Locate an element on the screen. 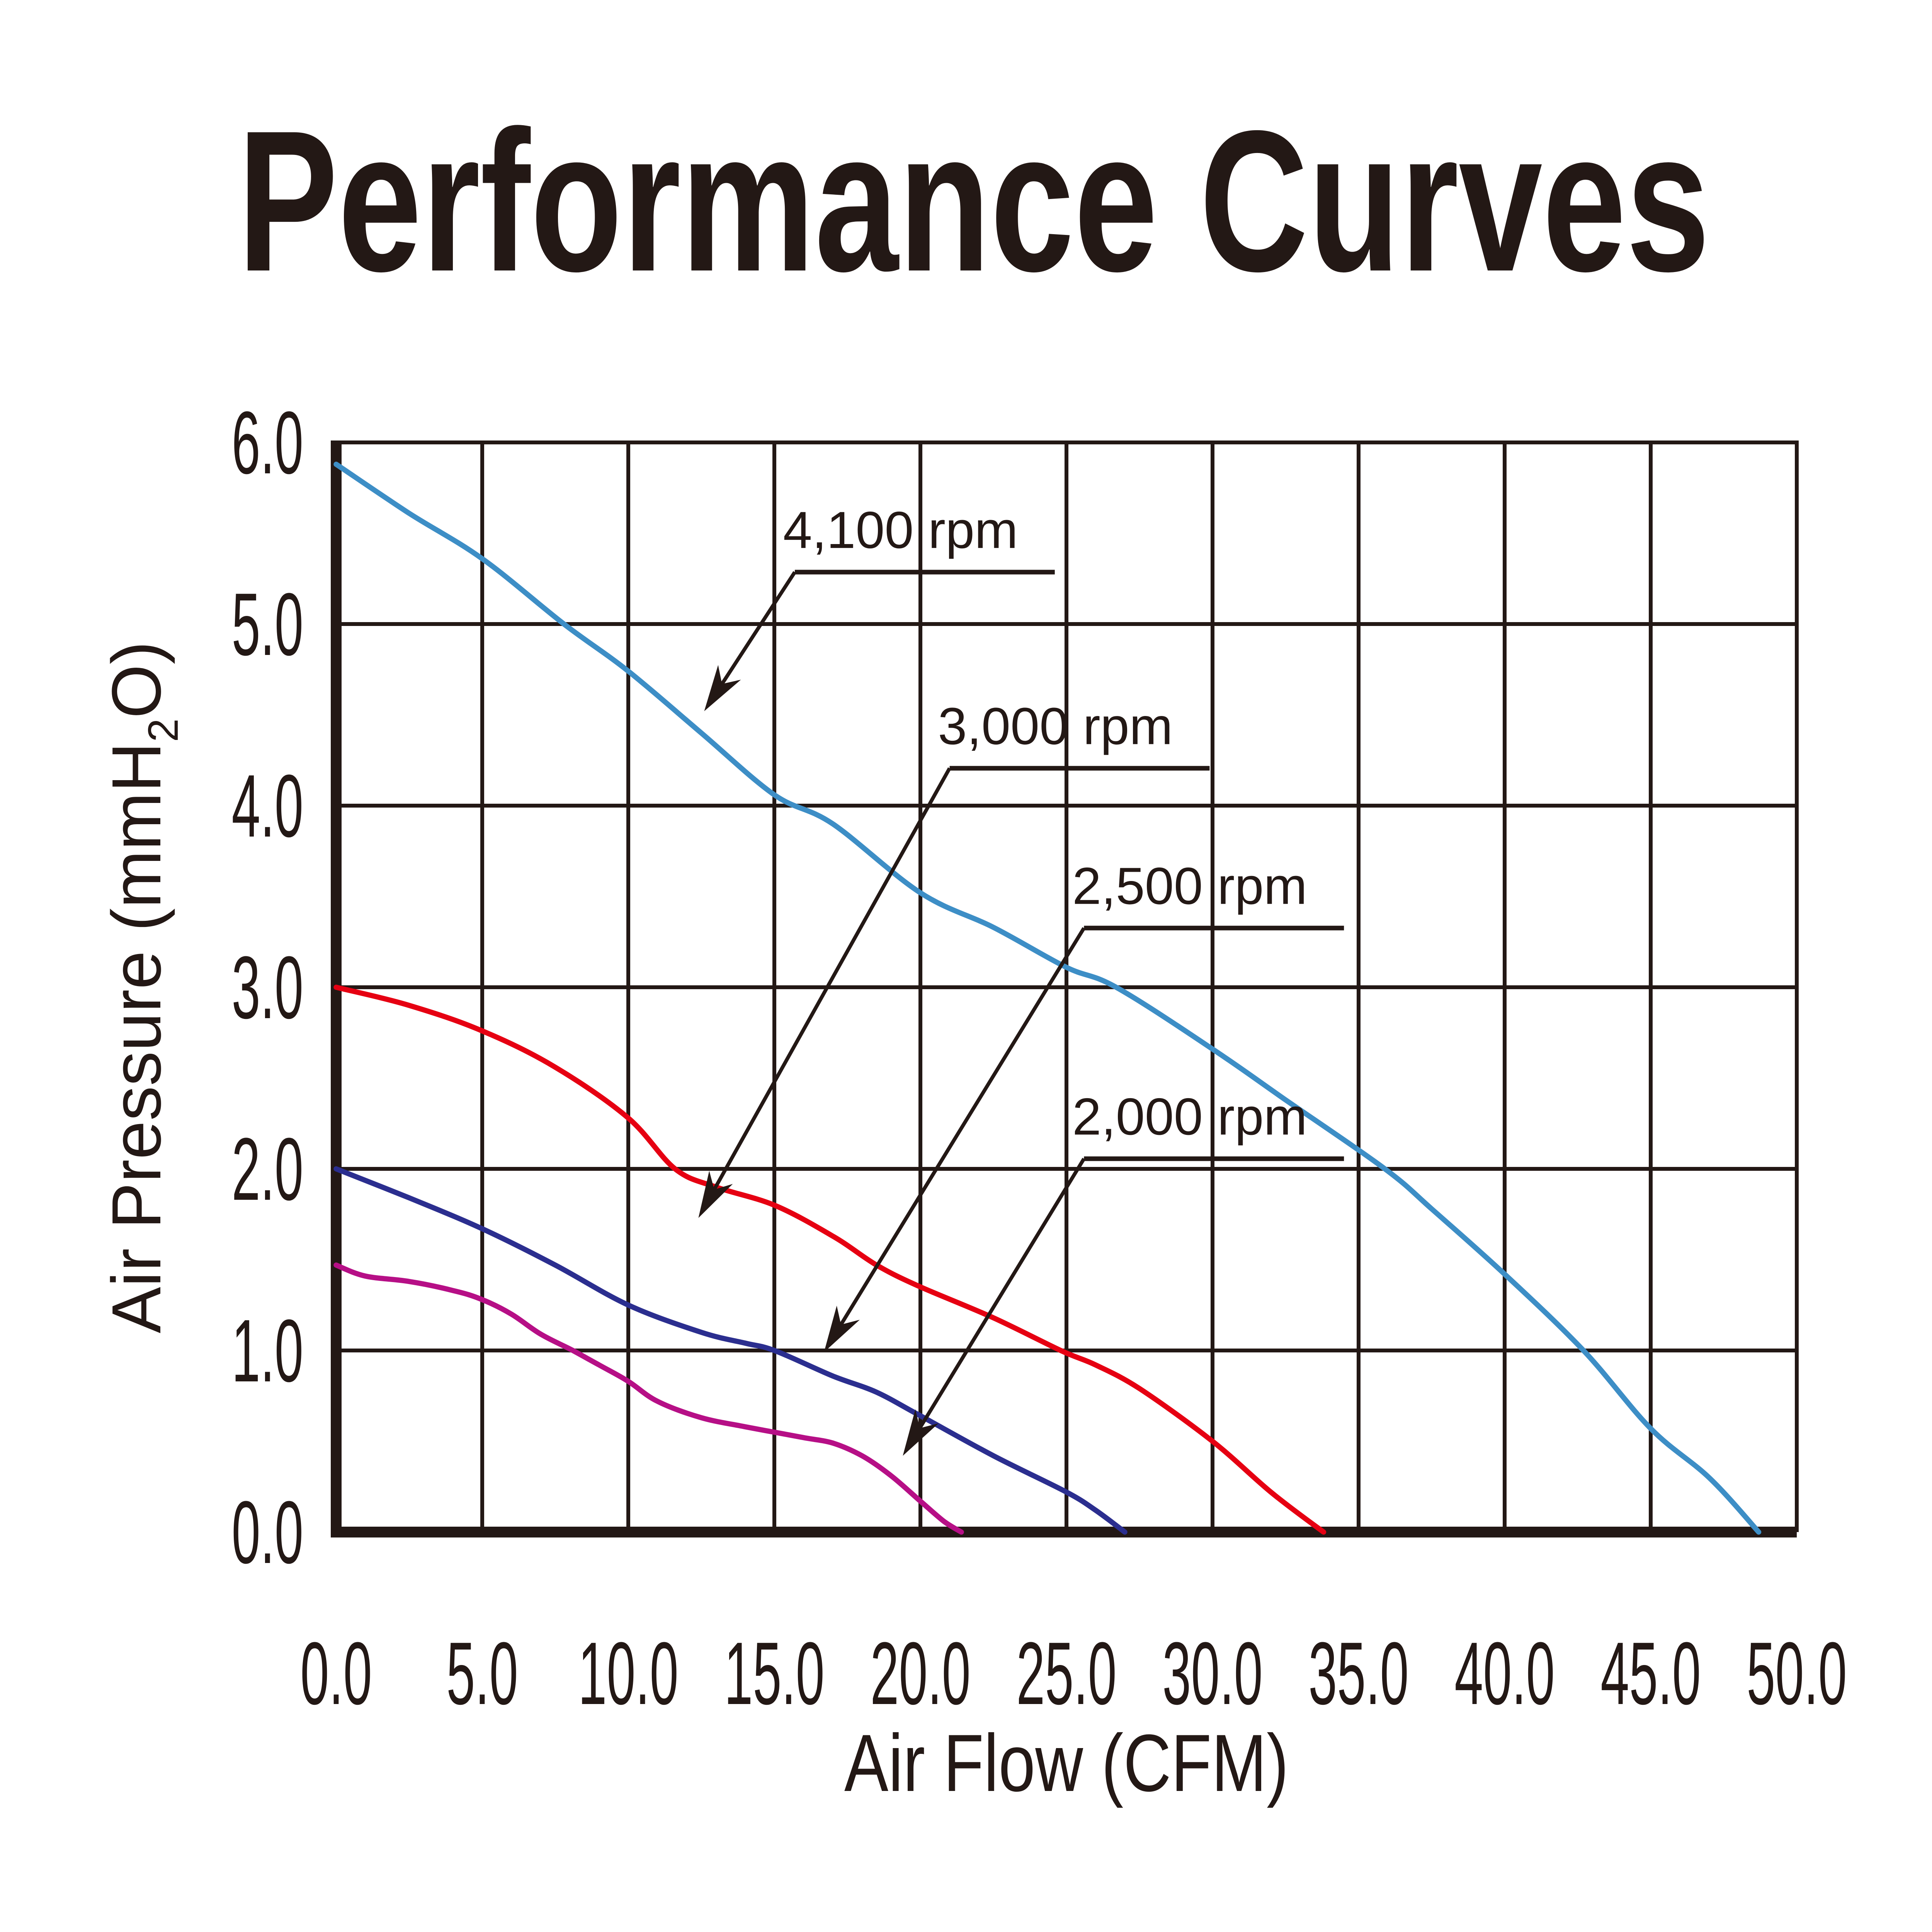  y-tick-label: 3.0 is located at coordinates (268, 988).